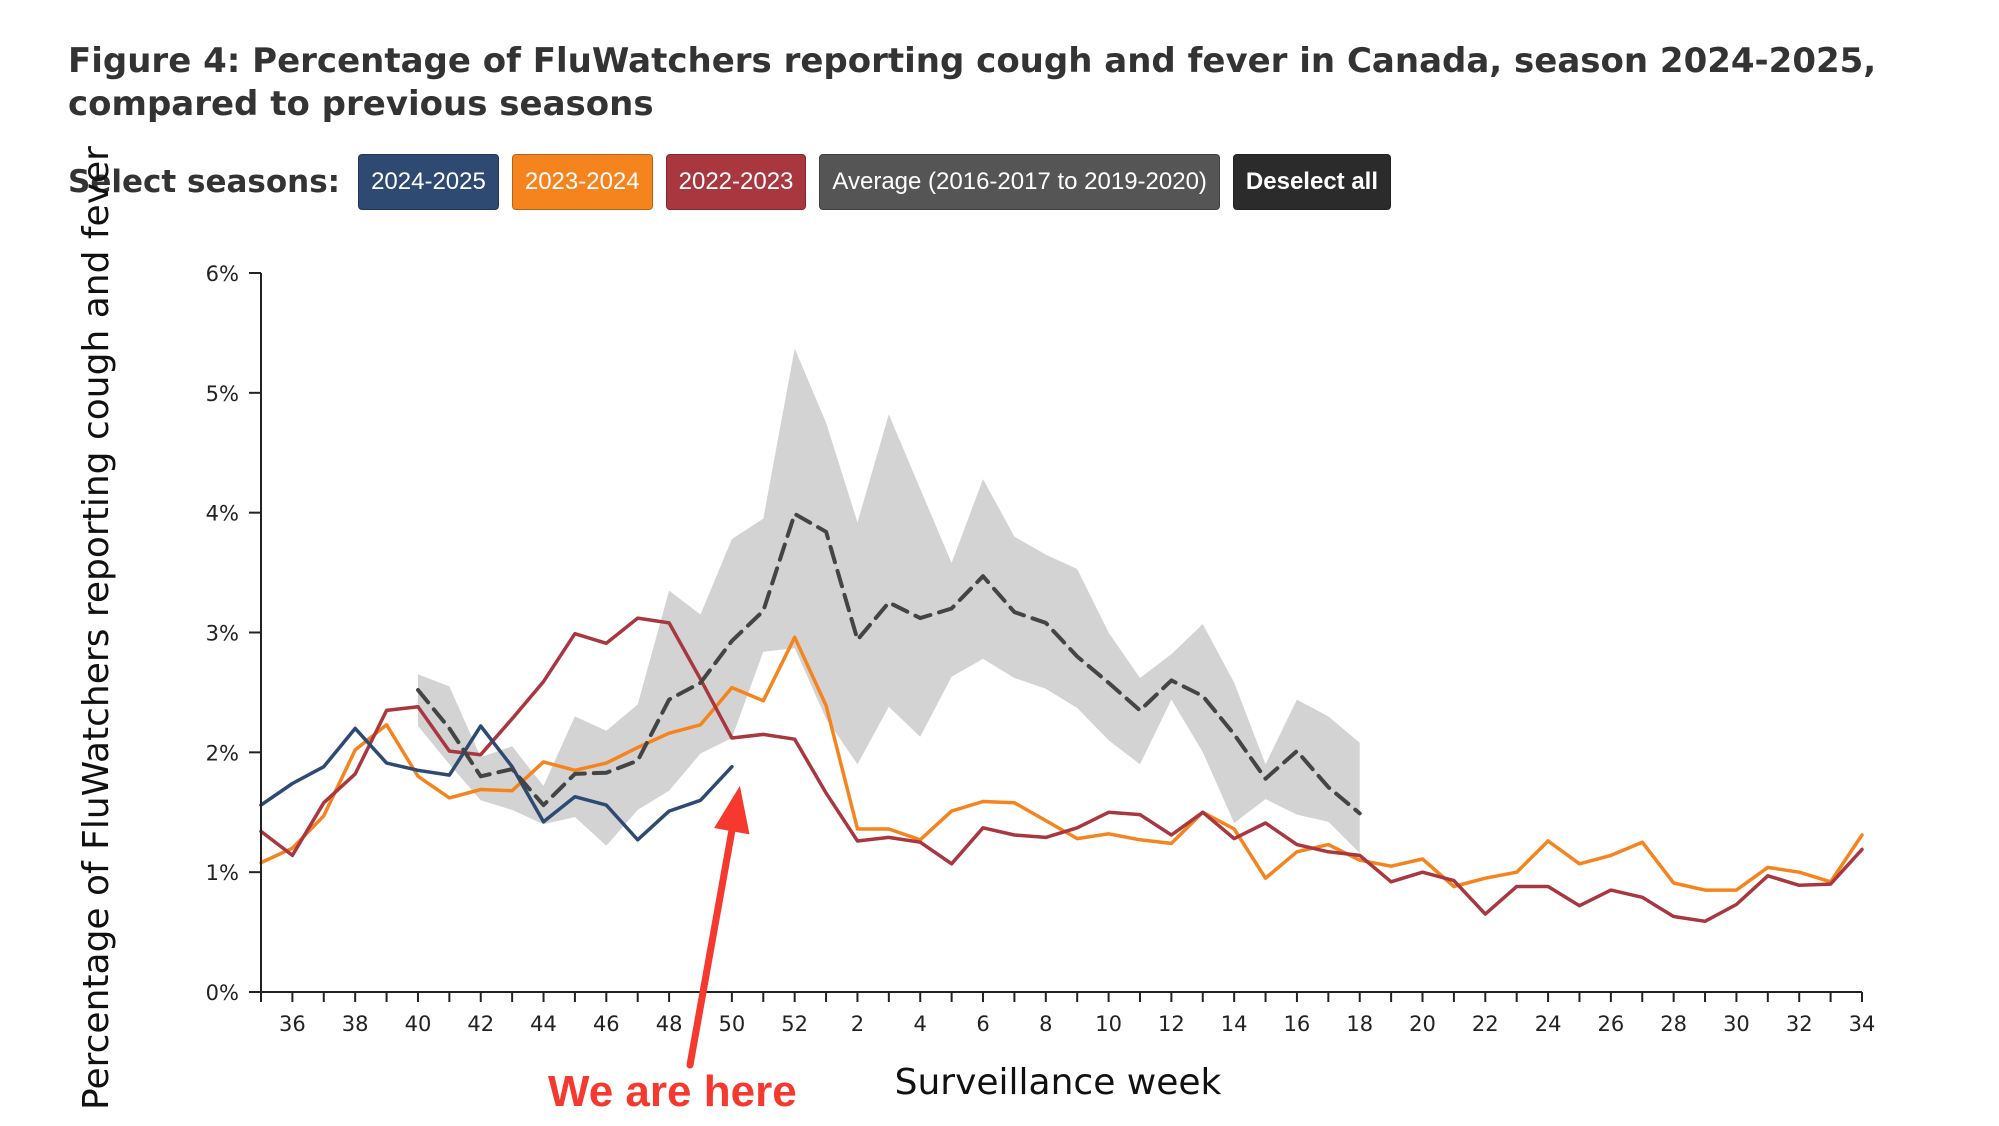 Image resolution: width=1999 pixels, height=1126 pixels. I want to click on x-axis-title: Surveillance week, so click(1058, 1082).